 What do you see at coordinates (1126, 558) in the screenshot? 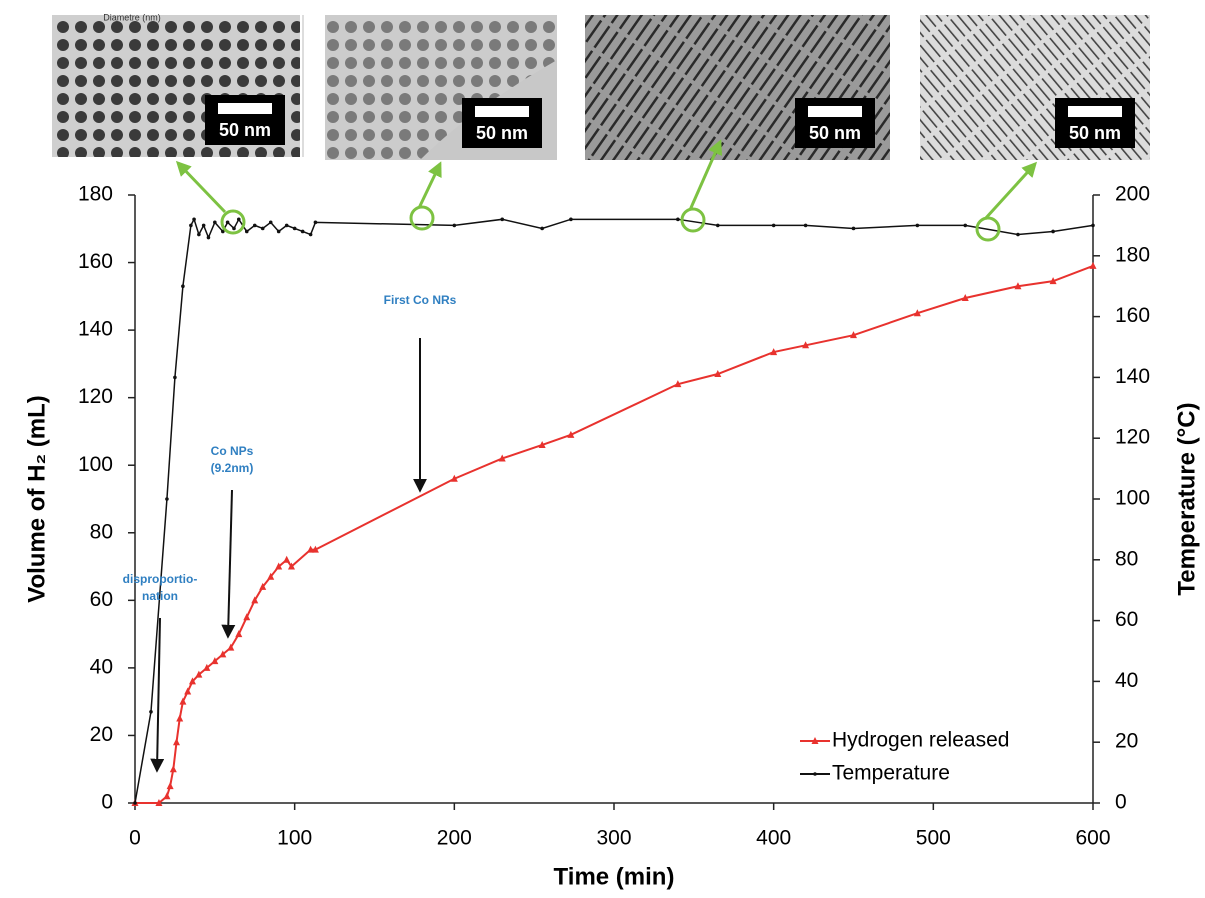
I see `y2-tick-label: 80` at bounding box center [1126, 558].